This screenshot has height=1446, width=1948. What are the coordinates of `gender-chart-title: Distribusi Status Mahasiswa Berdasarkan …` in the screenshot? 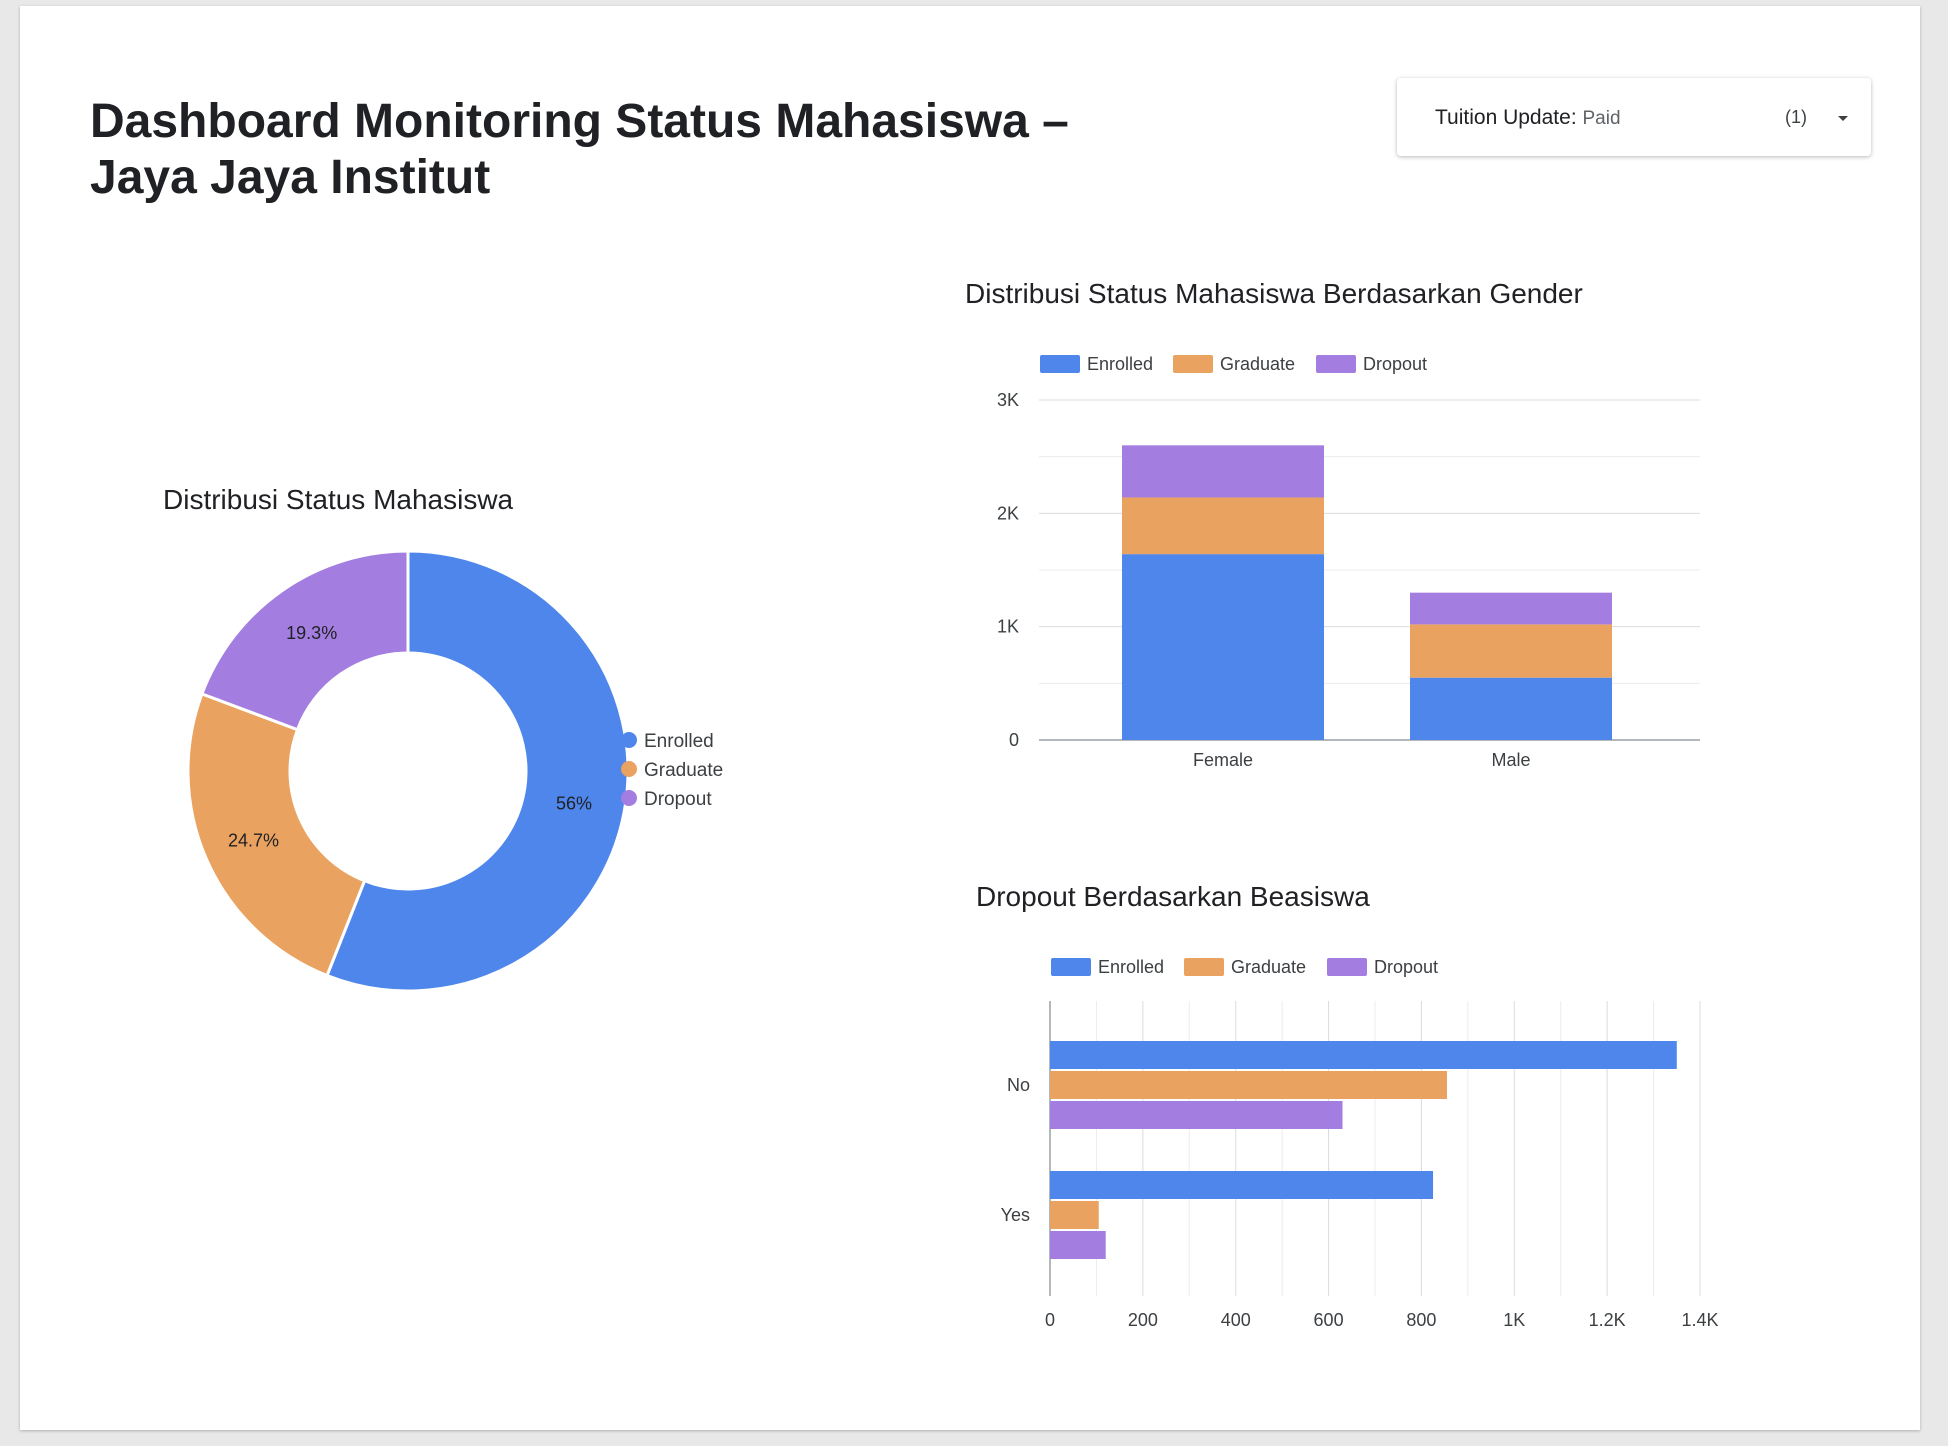 It's located at (1274, 293).